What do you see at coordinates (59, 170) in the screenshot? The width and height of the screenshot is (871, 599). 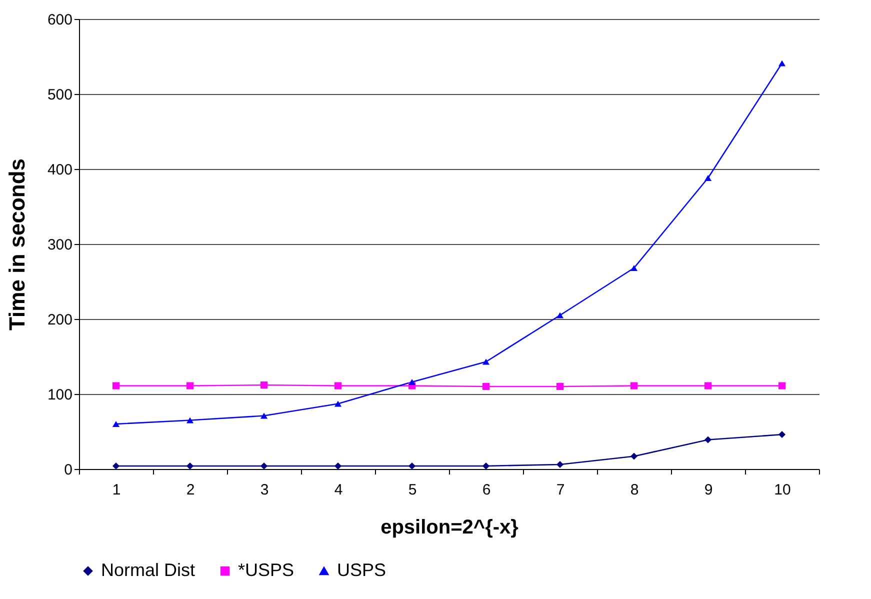 I see `y-tick-label: 400` at bounding box center [59, 170].